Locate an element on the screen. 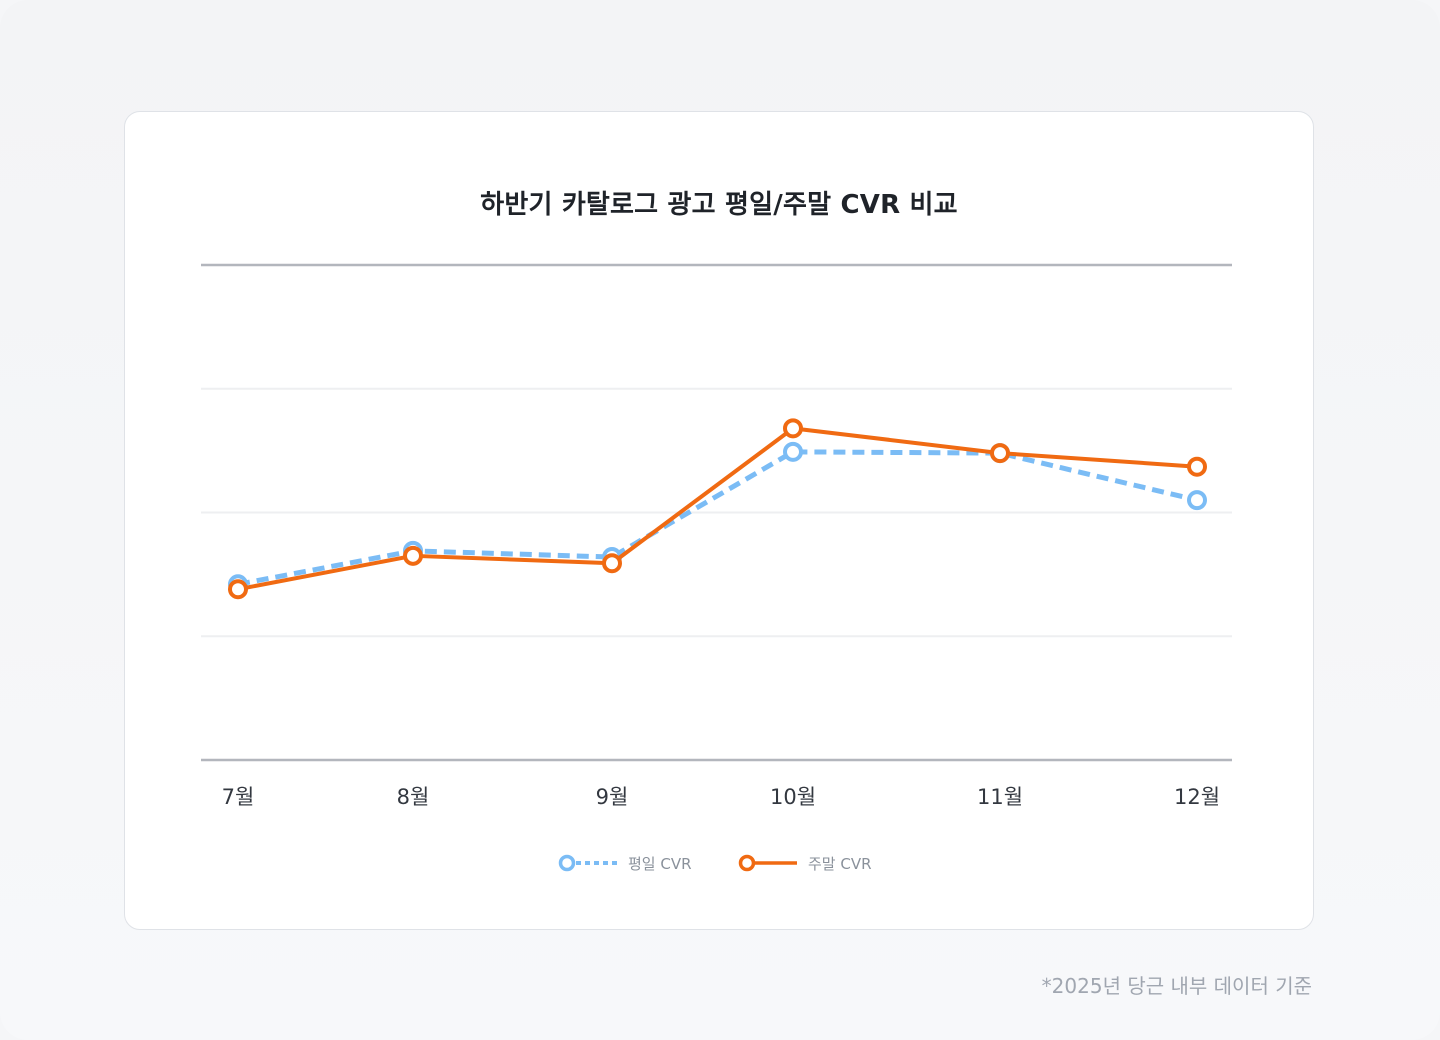 This screenshot has height=1040, width=1440. x-tick-label: 12월 is located at coordinates (1197, 797).